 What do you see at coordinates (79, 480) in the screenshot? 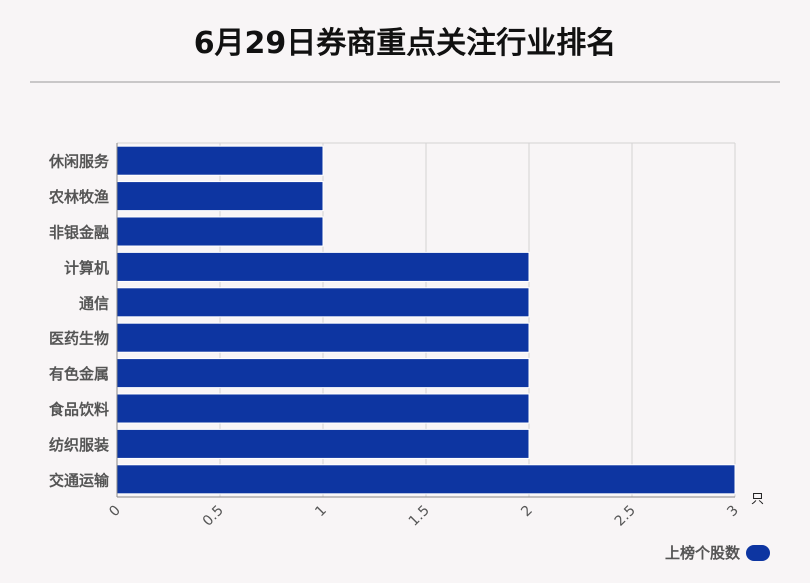
I see `category-label: 交通运输` at bounding box center [79, 480].